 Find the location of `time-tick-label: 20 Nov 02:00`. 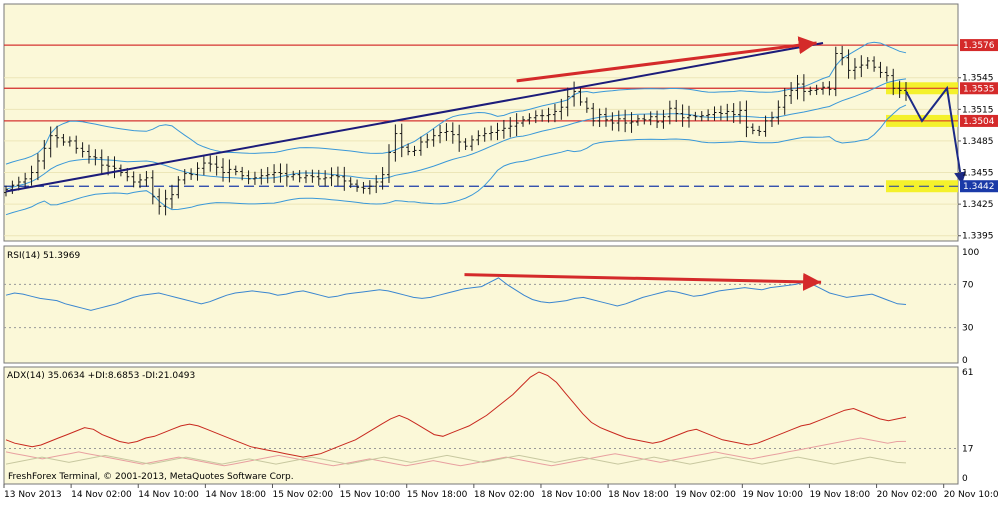

time-tick-label: 20 Nov 02:00 is located at coordinates (907, 495).